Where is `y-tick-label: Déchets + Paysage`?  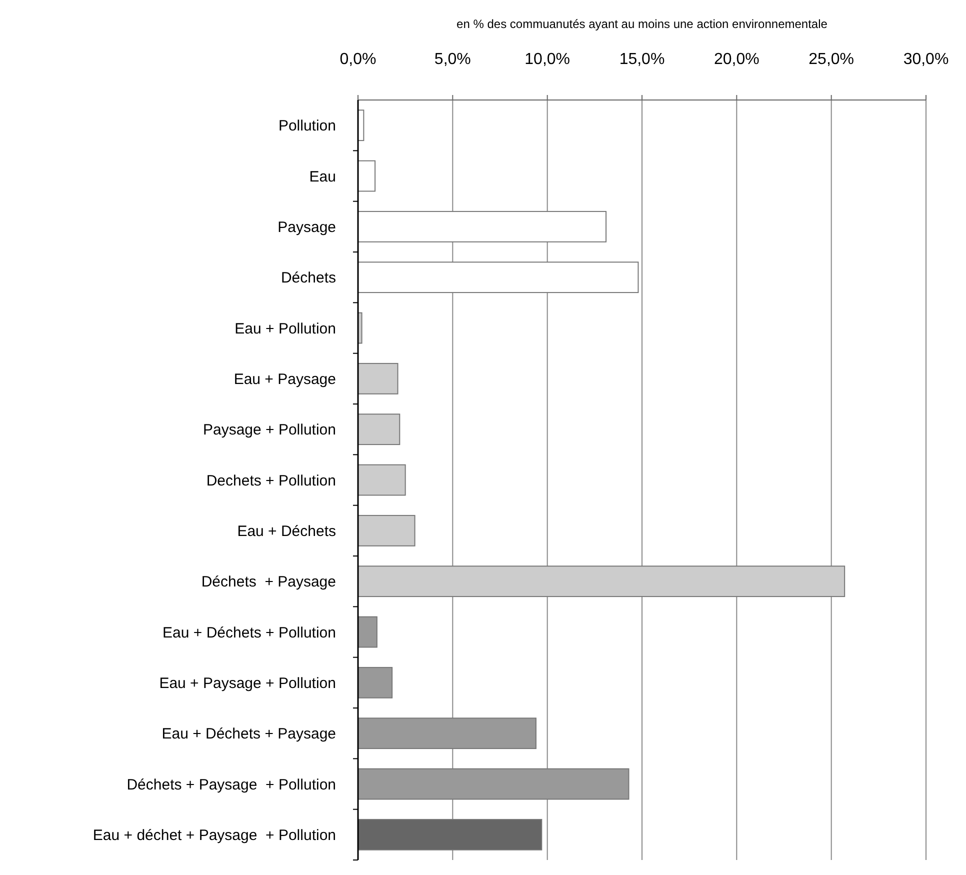 y-tick-label: Déchets + Paysage is located at coordinates (268, 582).